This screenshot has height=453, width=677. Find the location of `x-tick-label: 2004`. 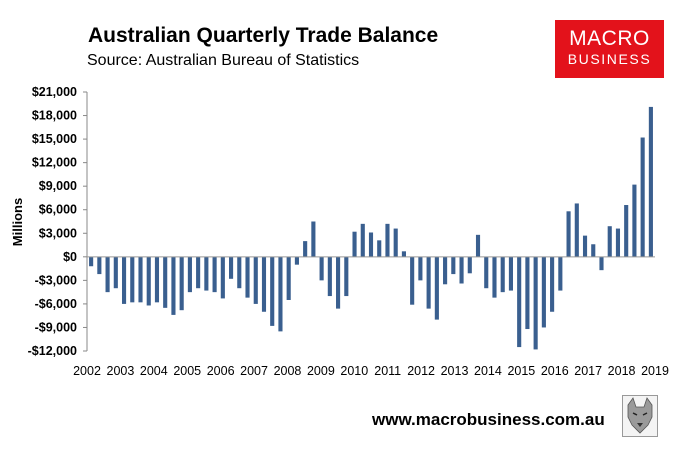

x-tick-label: 2004 is located at coordinates (154, 371).